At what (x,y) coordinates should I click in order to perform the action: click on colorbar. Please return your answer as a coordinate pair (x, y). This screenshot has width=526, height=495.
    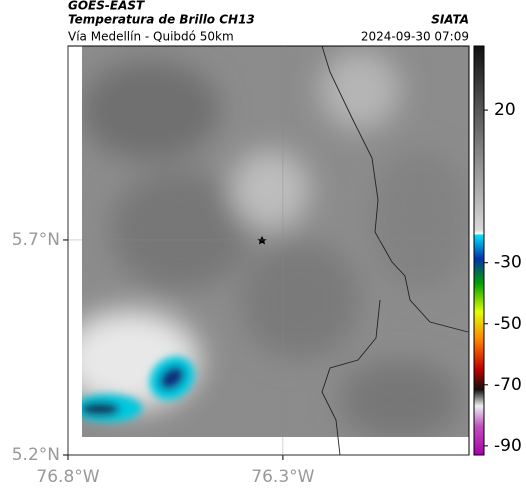
    Looking at the image, I should click on (479, 250).